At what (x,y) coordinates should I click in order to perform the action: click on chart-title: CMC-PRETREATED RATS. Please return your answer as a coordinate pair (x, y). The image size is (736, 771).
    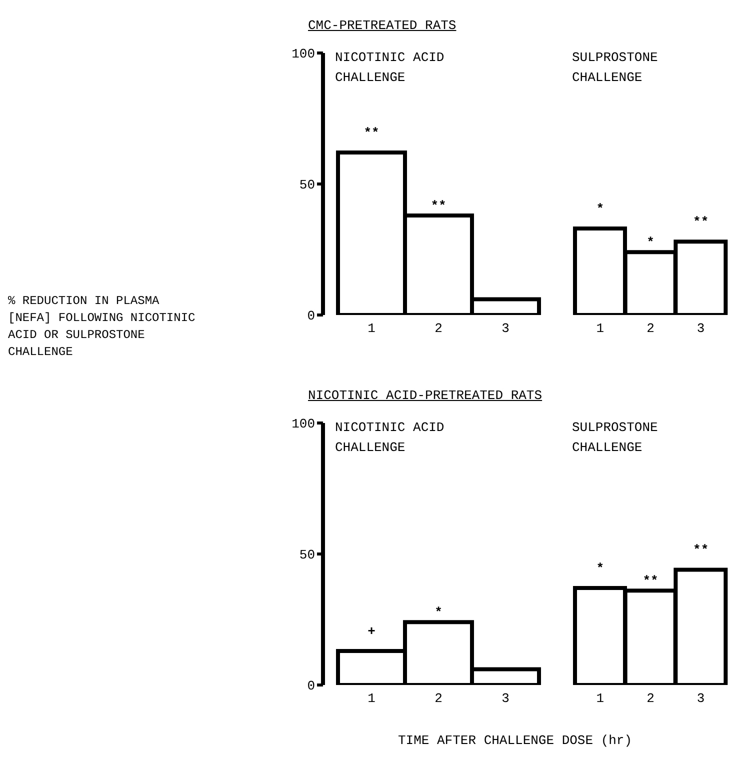
    Looking at the image, I should click on (382, 25).